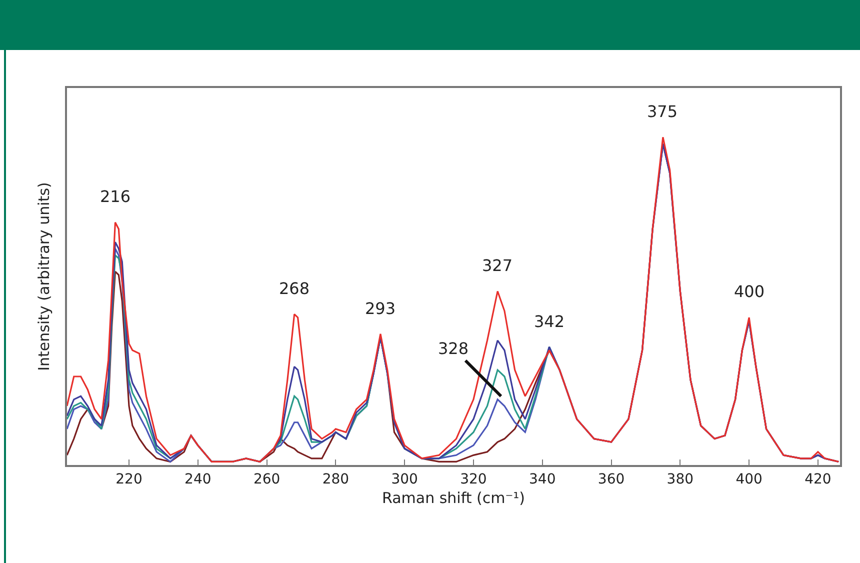 The width and height of the screenshot is (860, 563). What do you see at coordinates (454, 498) in the screenshot?
I see `x-axis-title: Raman shift (cm⁻¹)` at bounding box center [454, 498].